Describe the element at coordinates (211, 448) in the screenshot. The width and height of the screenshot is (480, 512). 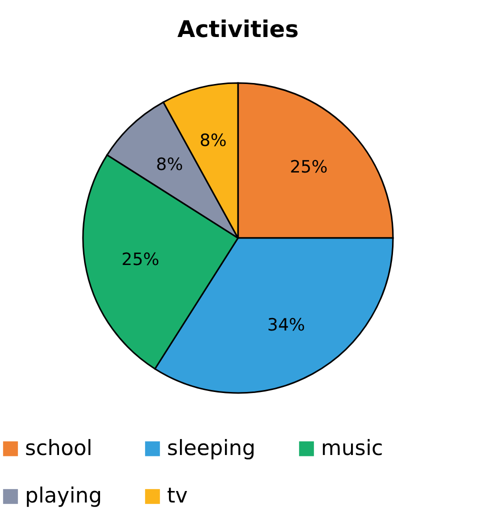
I see `legend-label: sleeping` at that location.